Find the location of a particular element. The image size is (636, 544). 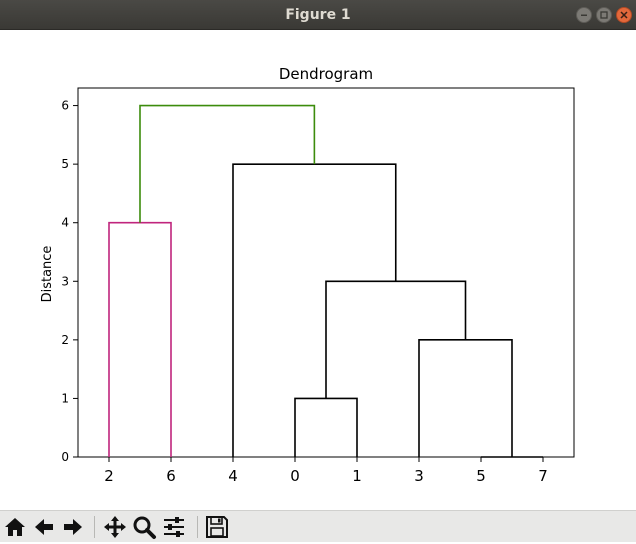

y-tick-label: 0 is located at coordinates (65, 457).